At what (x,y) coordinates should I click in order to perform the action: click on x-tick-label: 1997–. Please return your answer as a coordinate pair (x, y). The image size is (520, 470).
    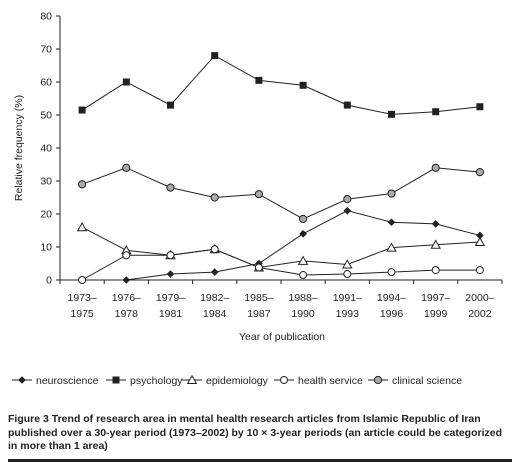
    Looking at the image, I should click on (435, 298).